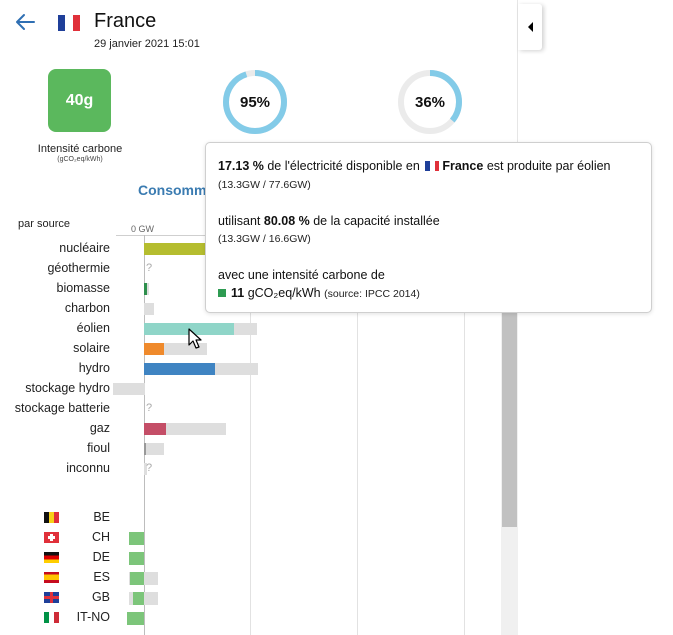 The width and height of the screenshot is (673, 635). What do you see at coordinates (85, 557) in the screenshot?
I see `exchange-label: DE` at bounding box center [85, 557].